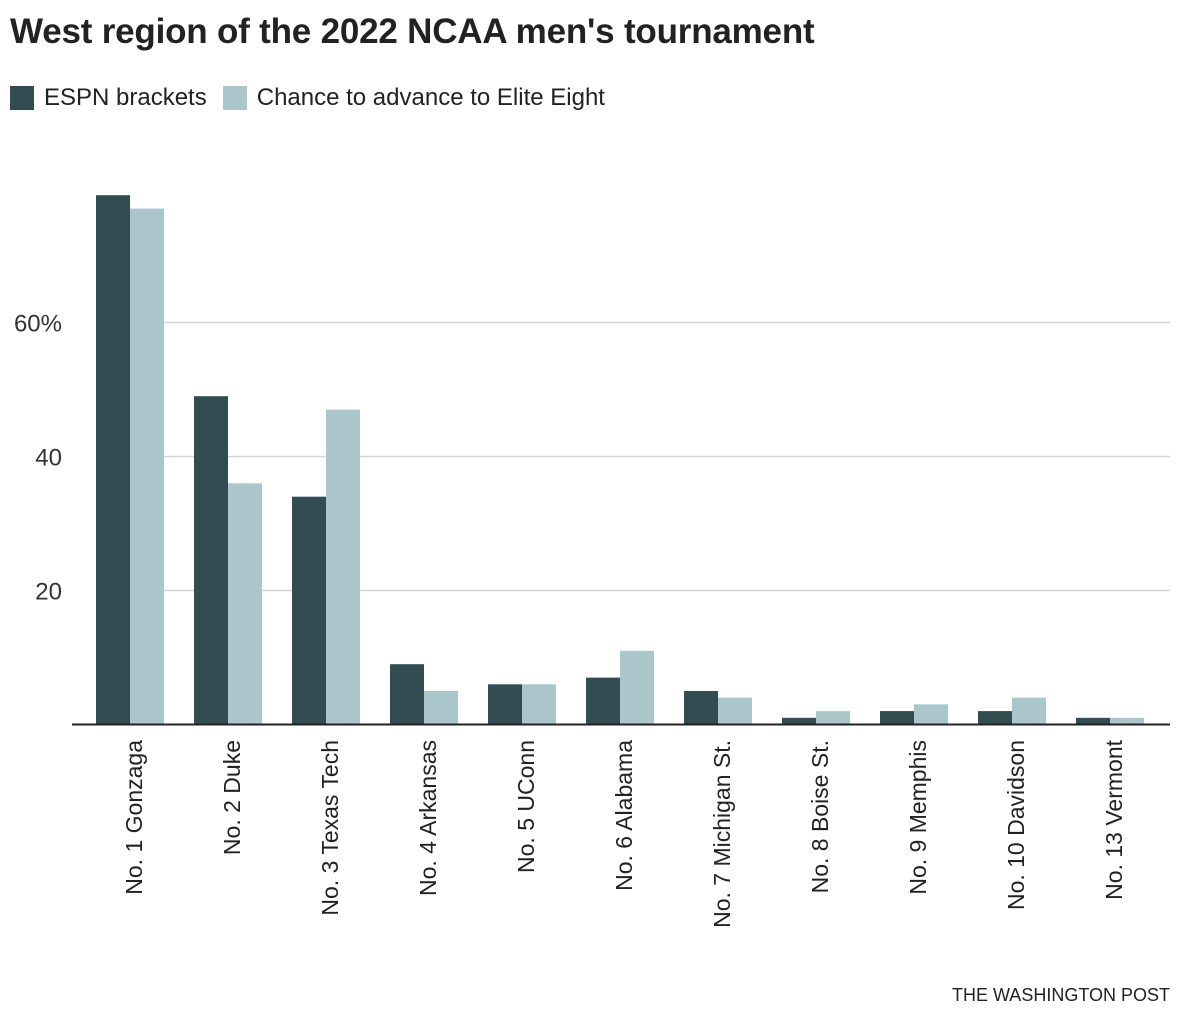 This screenshot has height=1020, width=1180. What do you see at coordinates (722, 834) in the screenshot?
I see `x-category-label: No. 7 Michigan St.` at bounding box center [722, 834].